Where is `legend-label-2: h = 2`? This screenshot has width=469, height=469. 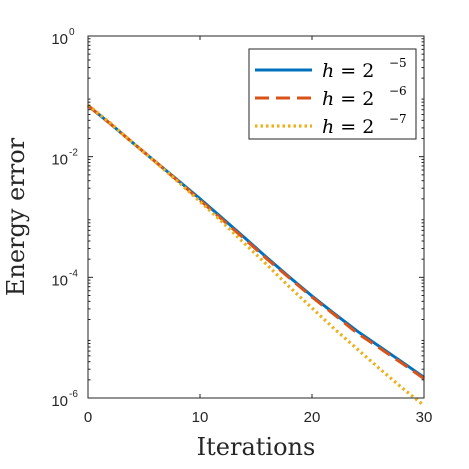 legend-label-2: h = 2 is located at coordinates (348, 99).